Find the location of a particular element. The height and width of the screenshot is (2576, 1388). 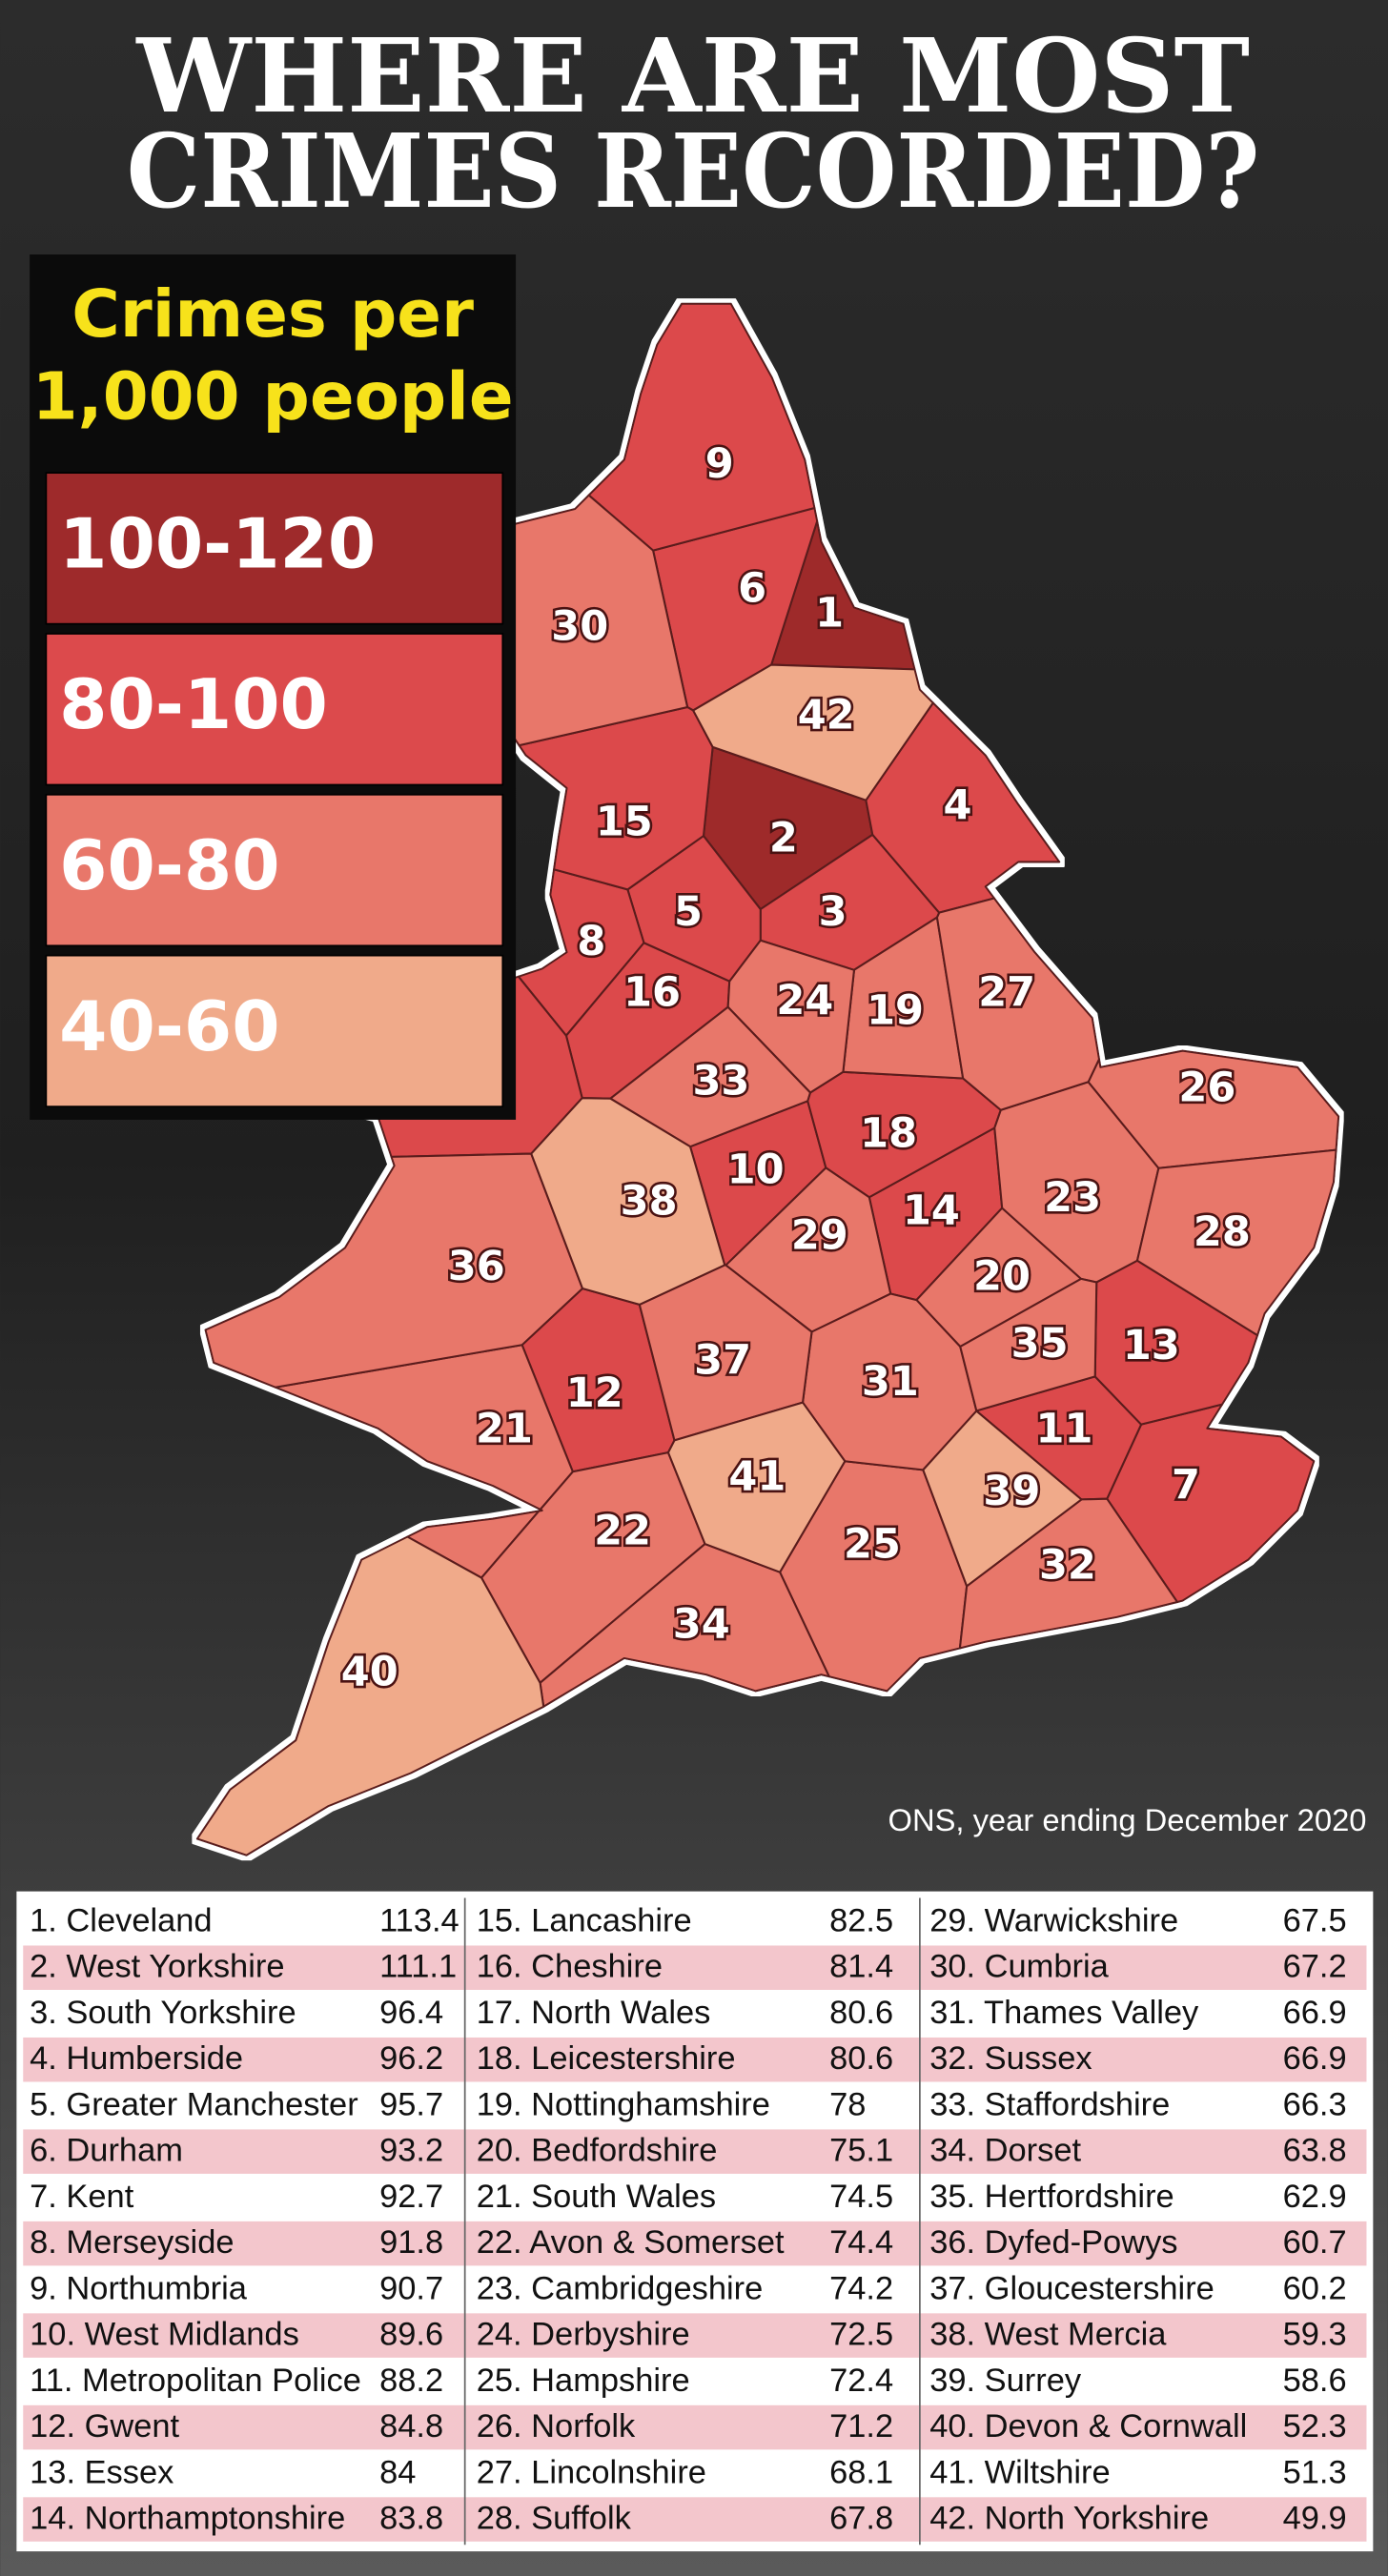

title-line: CRIMES RECORDED? is located at coordinates (694, 172).